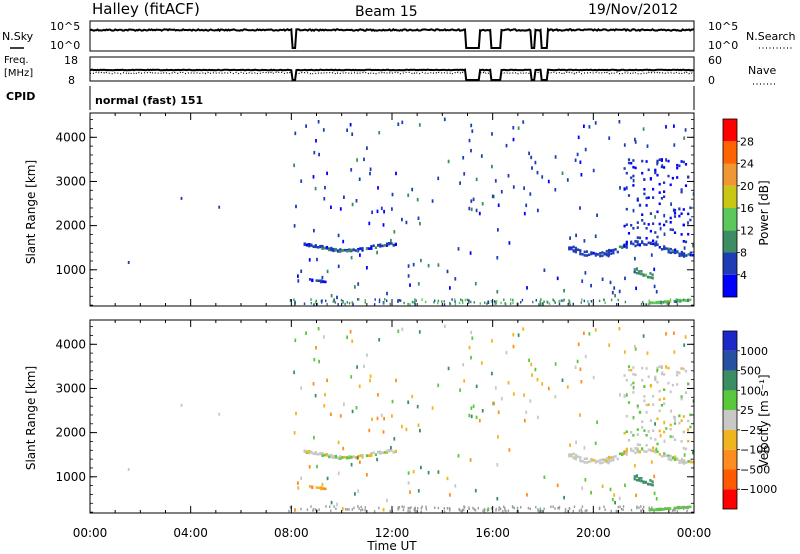 Image resolution: width=800 pixels, height=554 pixels. What do you see at coordinates (392, 533) in the screenshot?
I see `x-tick-label: 12:00` at bounding box center [392, 533].